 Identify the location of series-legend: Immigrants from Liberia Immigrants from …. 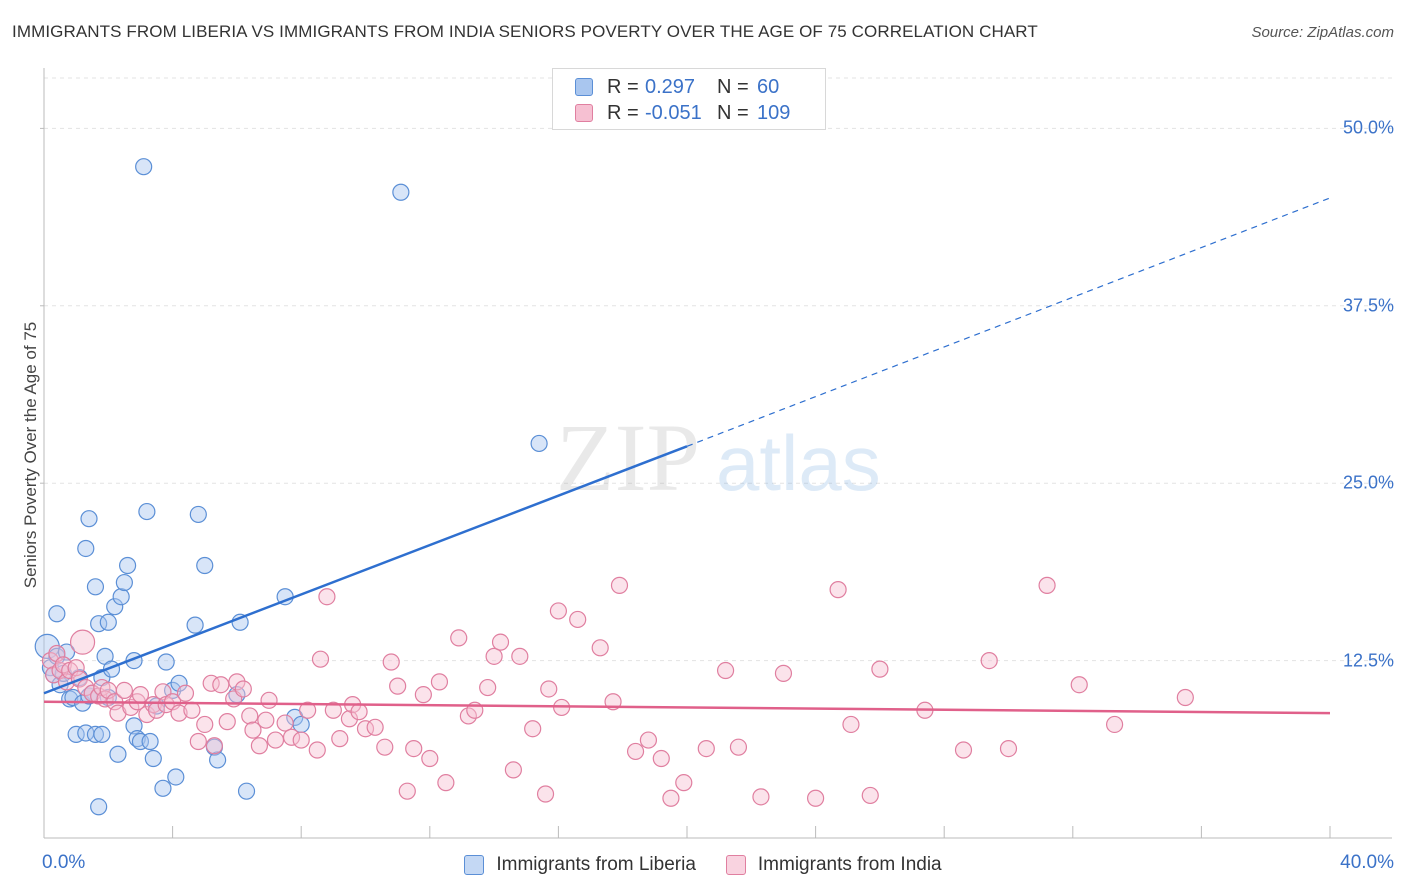
(703, 865).